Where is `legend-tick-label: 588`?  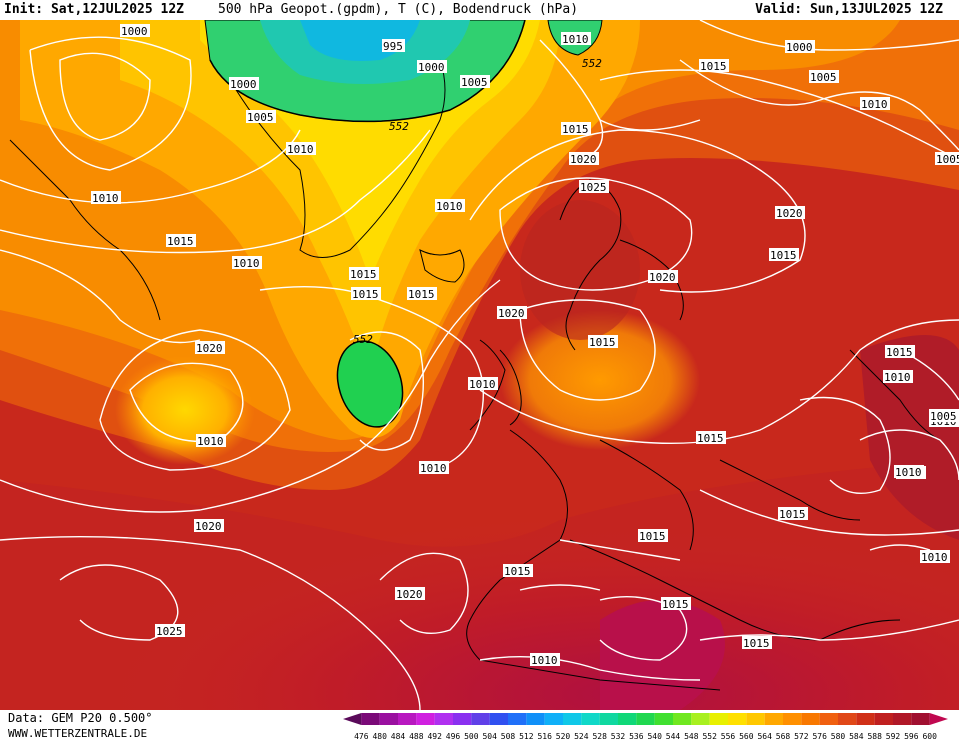 legend-tick-label: 588 is located at coordinates (874, 736).